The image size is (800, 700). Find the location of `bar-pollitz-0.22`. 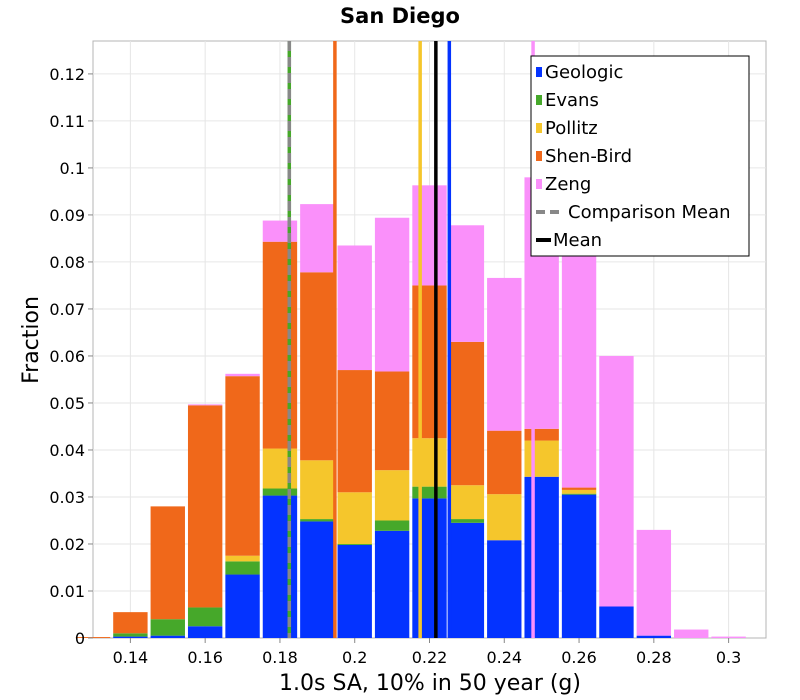

bar-pollitz-0.22 is located at coordinates (429, 462).